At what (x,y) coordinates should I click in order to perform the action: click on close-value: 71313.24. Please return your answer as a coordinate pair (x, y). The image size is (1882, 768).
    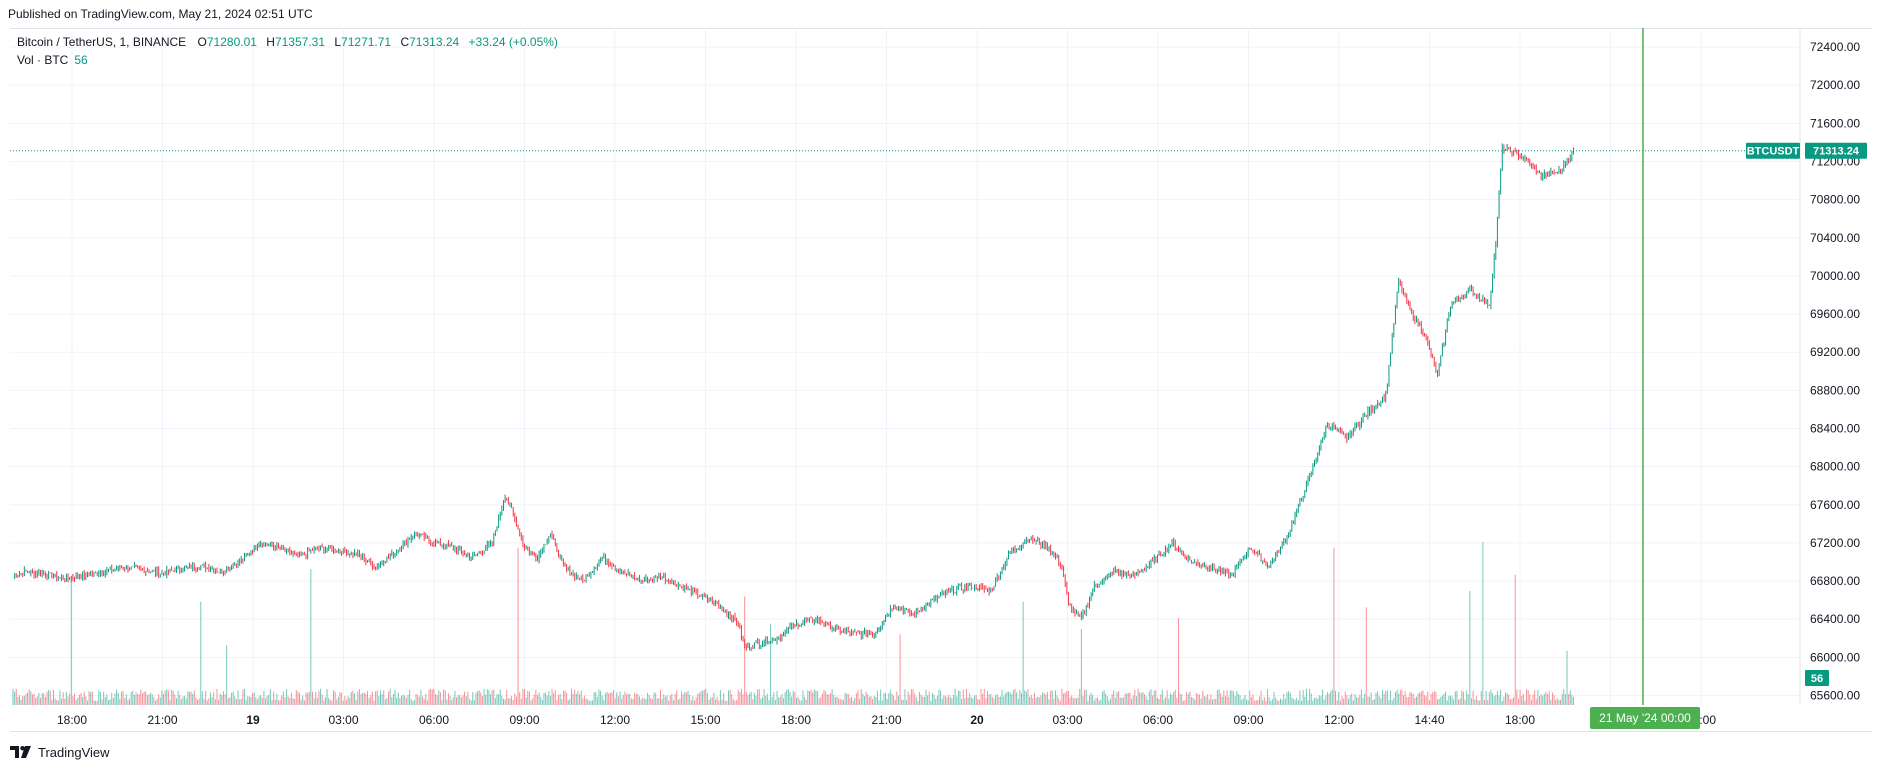
    Looking at the image, I should click on (434, 42).